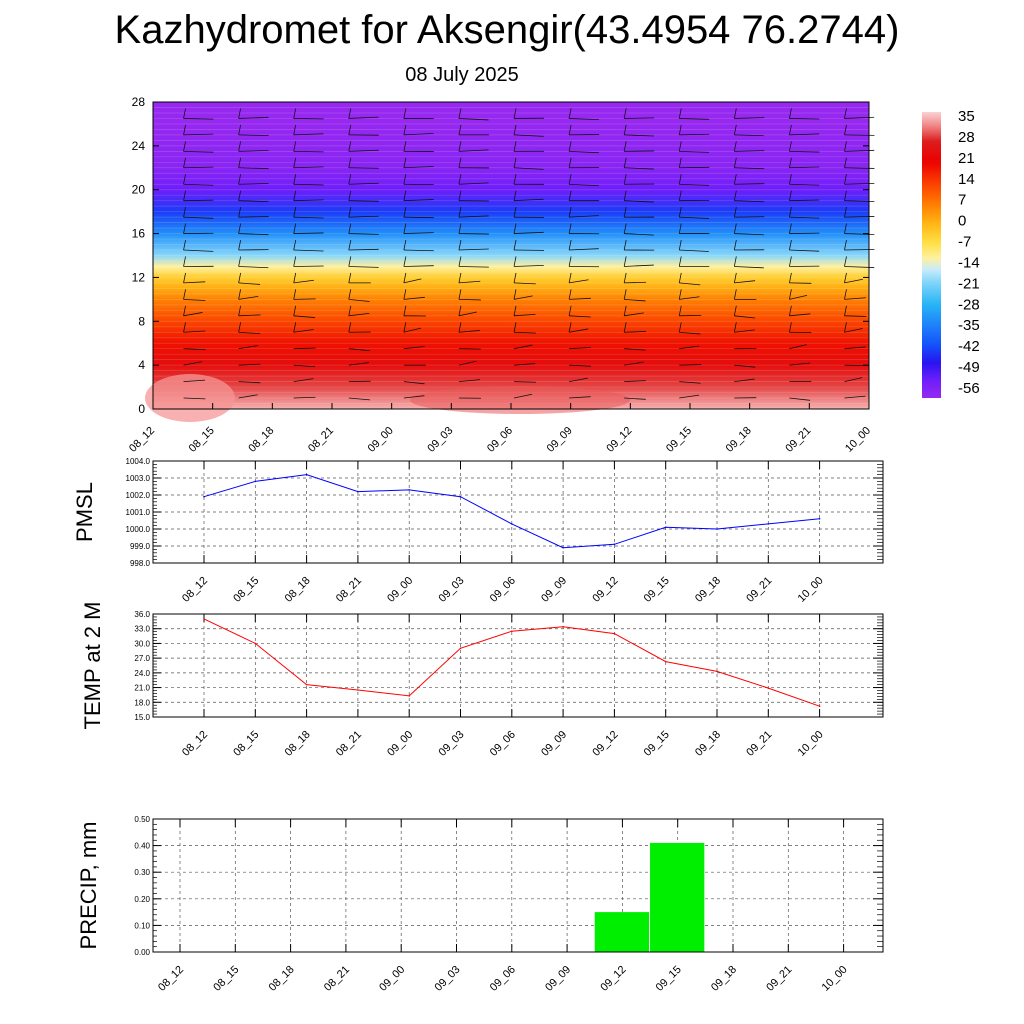 The image size is (1024, 1024). Describe the element at coordinates (518, 512) in the screenshot. I see `panel-frame` at that location.